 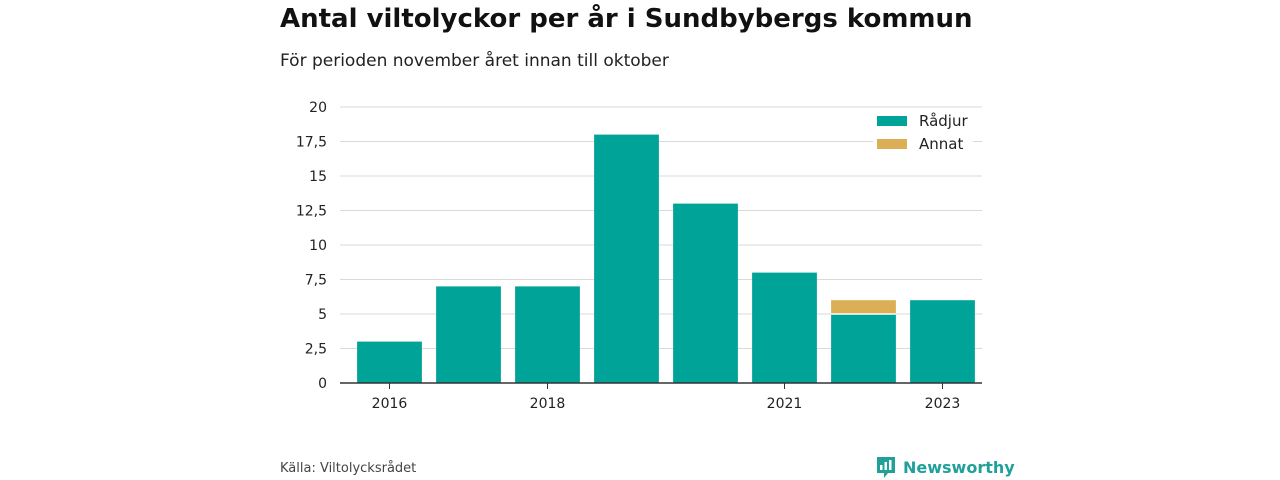 I want to click on x-tick-label: 2018, so click(x=548, y=404).